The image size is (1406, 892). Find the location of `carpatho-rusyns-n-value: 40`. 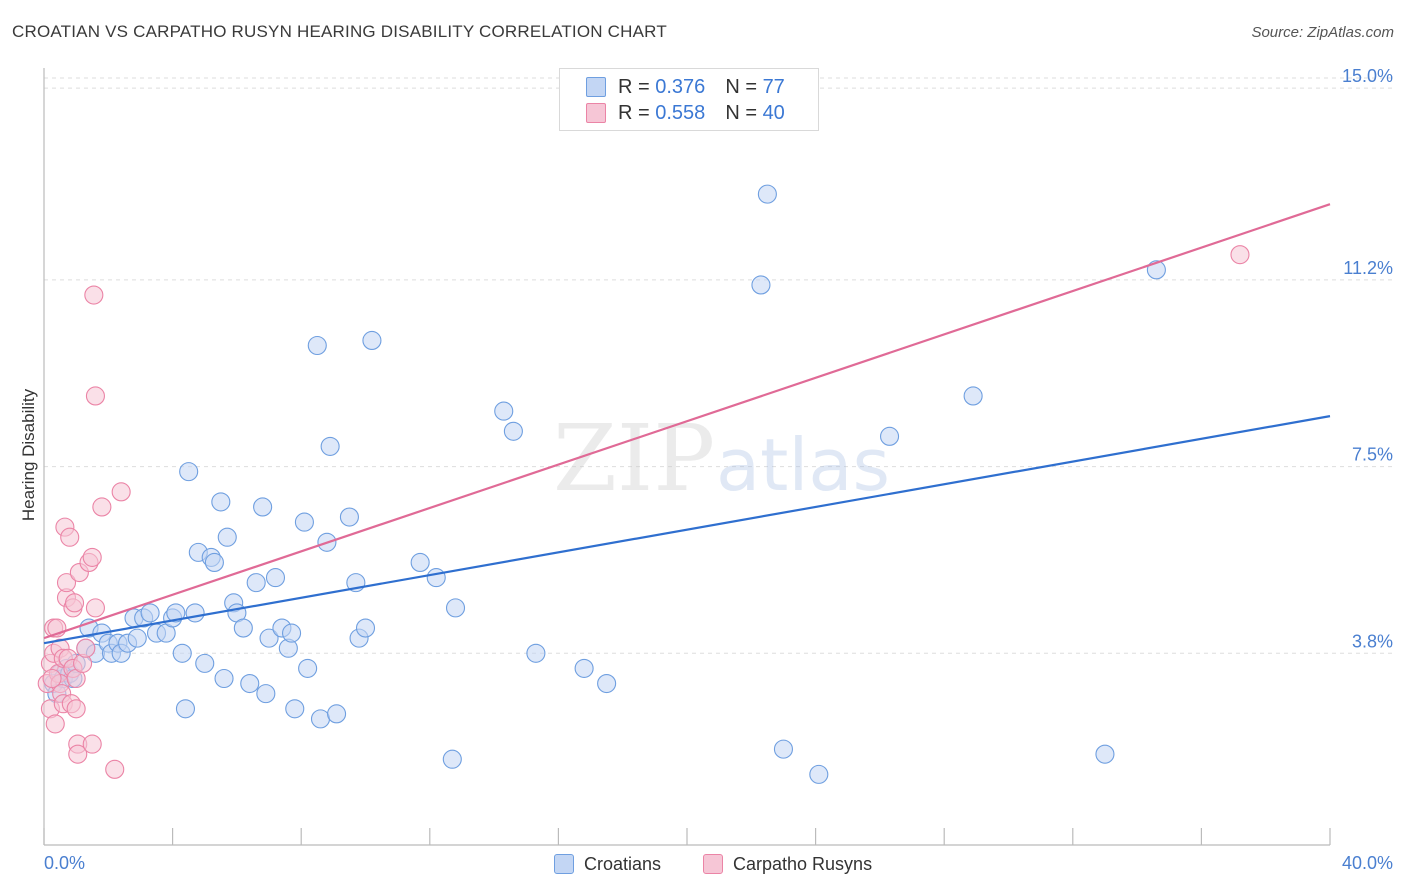

carpatho-rusyns-n-value: 40 is located at coordinates (773, 112).